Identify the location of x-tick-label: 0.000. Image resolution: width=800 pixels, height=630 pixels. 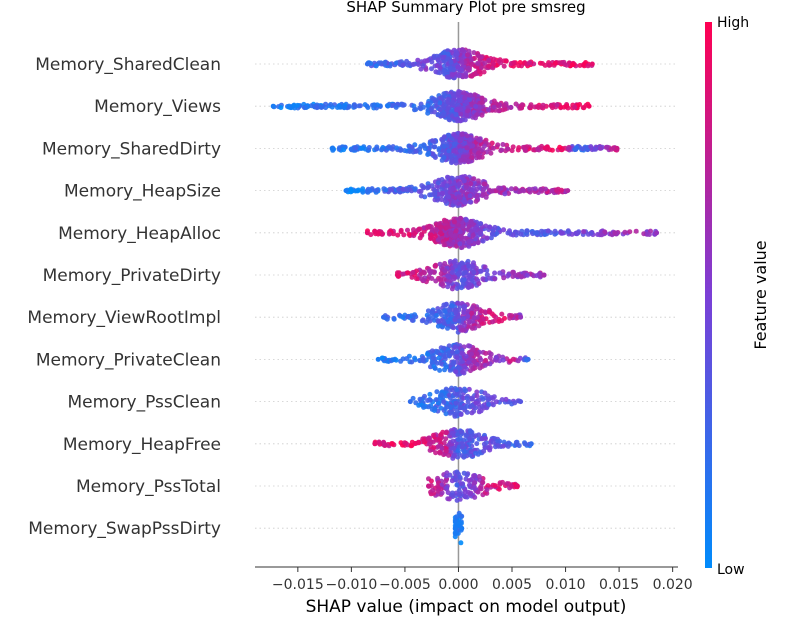
(458, 585).